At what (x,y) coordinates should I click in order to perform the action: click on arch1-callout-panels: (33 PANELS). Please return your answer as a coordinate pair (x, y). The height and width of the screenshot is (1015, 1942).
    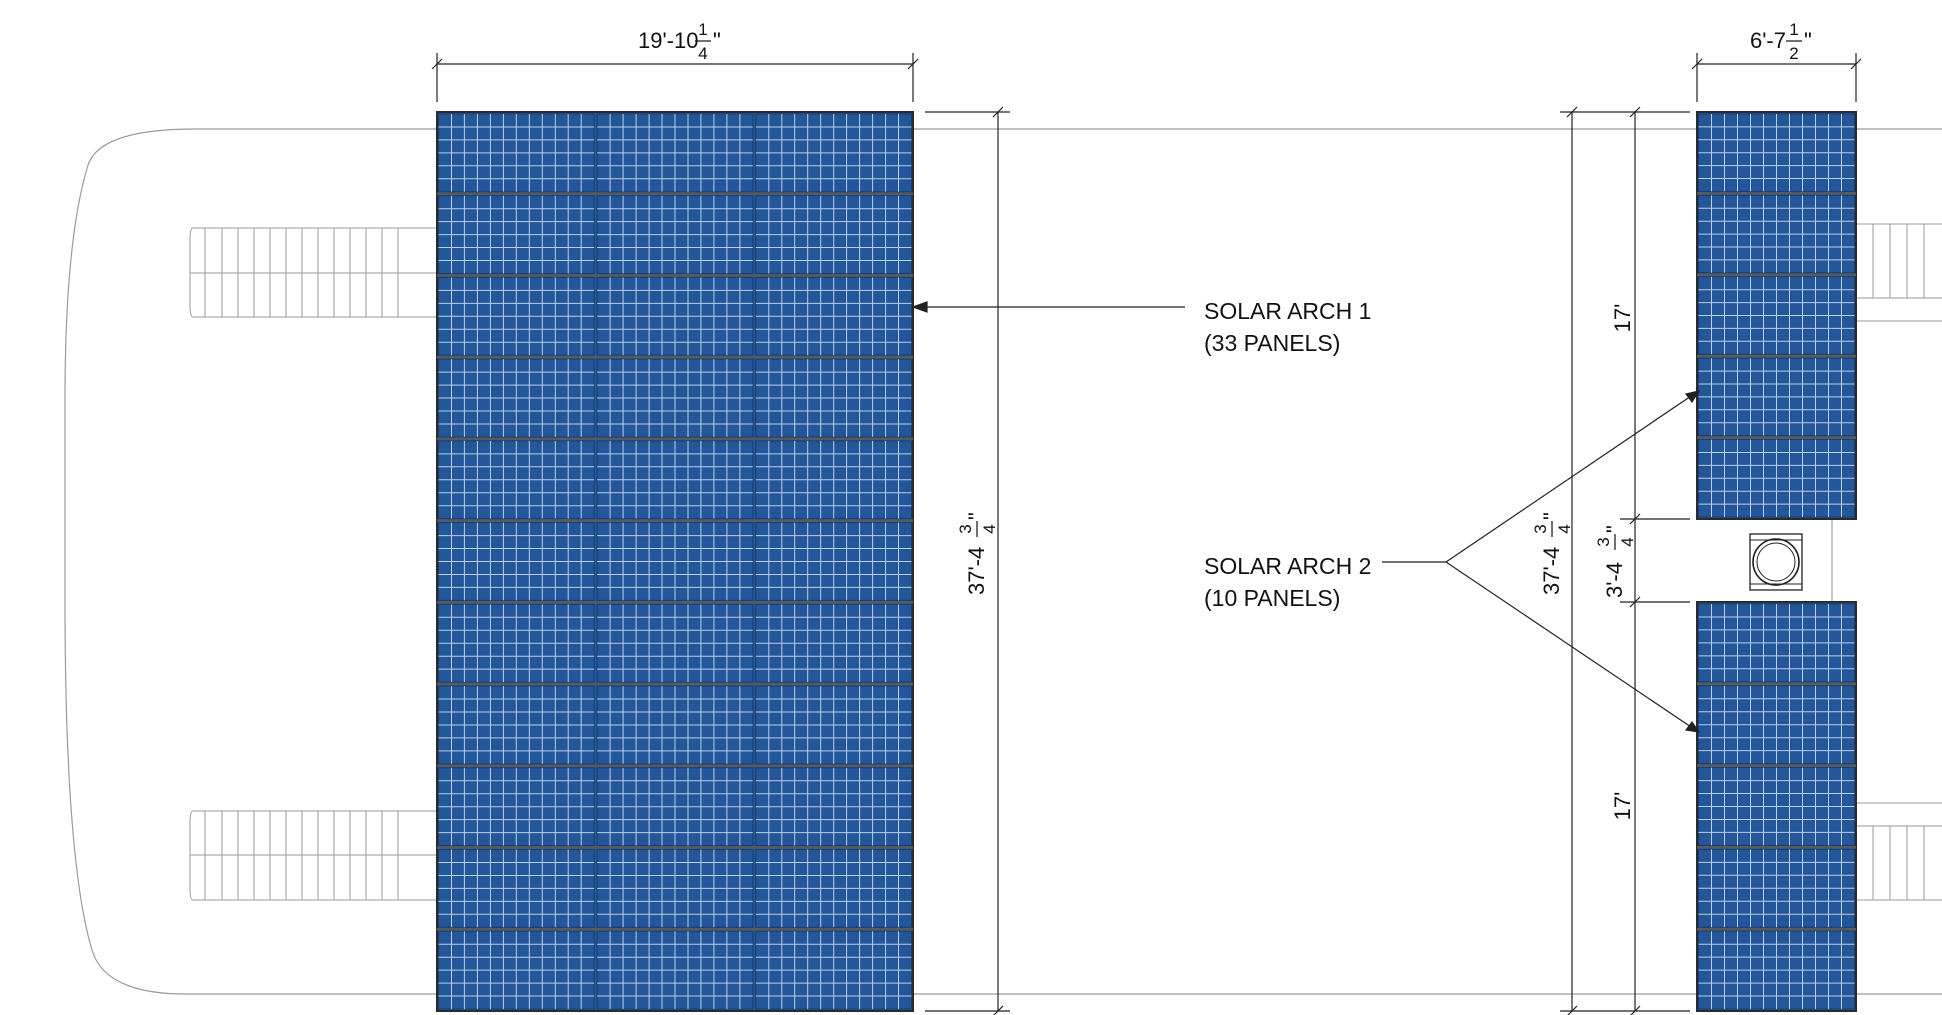
    Looking at the image, I should click on (1272, 343).